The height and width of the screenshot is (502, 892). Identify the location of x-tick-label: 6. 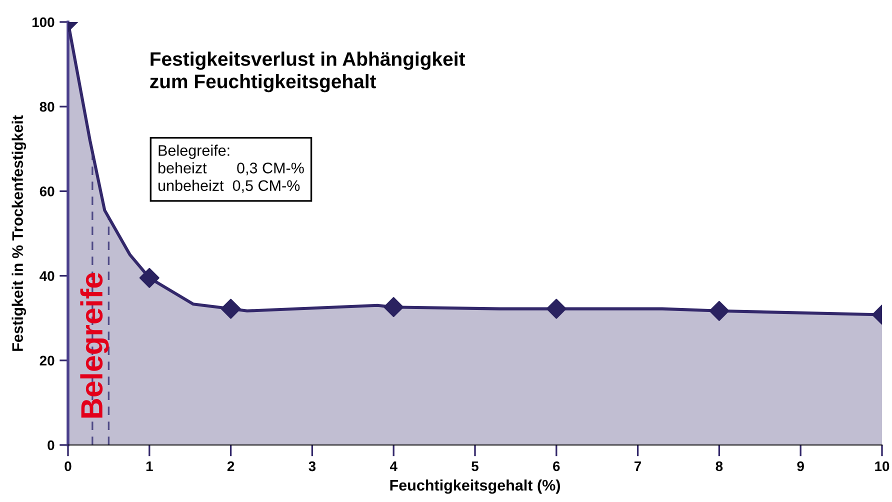
(556, 466).